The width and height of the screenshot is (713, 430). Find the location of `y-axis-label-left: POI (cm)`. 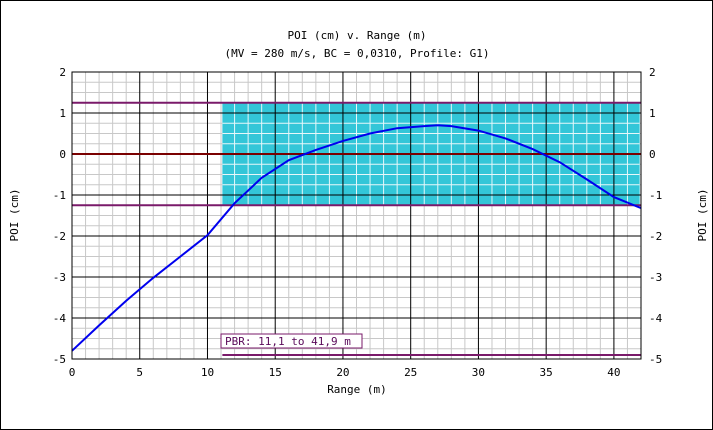

y-axis-label-left: POI (cm) is located at coordinates (14, 215).